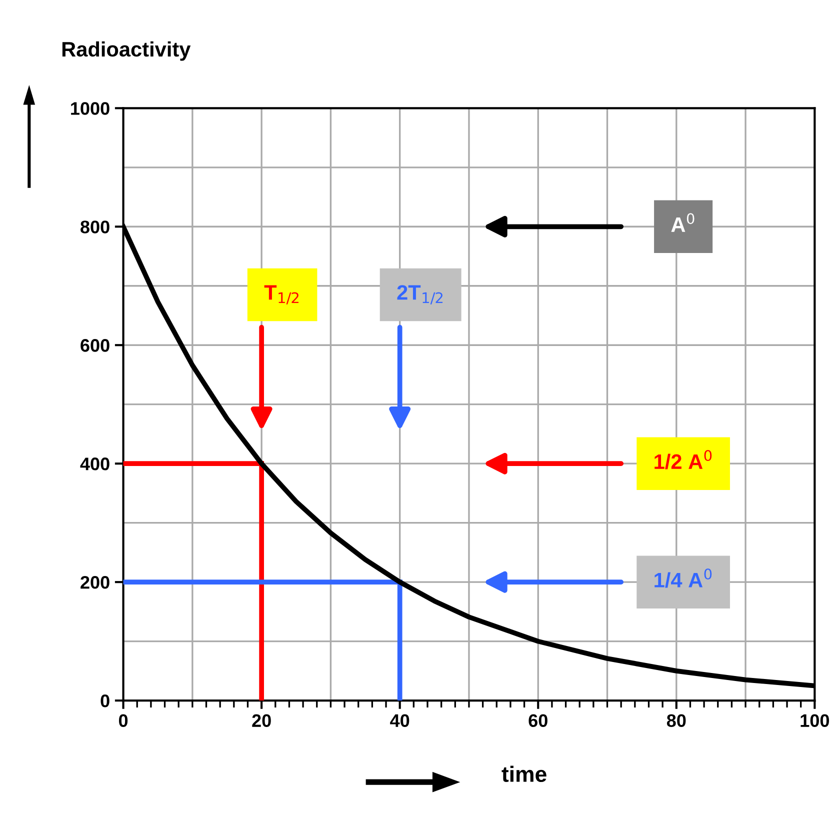 The width and height of the screenshot is (833, 832). I want to click on x-tick-label: 60, so click(538, 720).